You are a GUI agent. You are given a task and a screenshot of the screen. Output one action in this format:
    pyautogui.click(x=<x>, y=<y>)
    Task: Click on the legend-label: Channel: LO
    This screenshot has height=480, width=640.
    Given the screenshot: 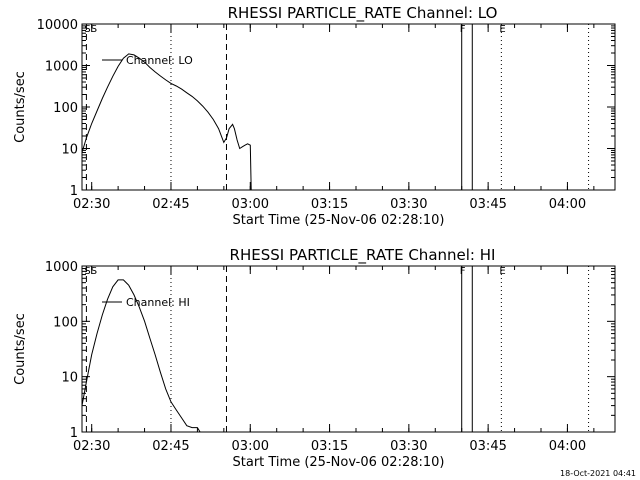 What is the action you would take?
    pyautogui.click(x=159, y=60)
    